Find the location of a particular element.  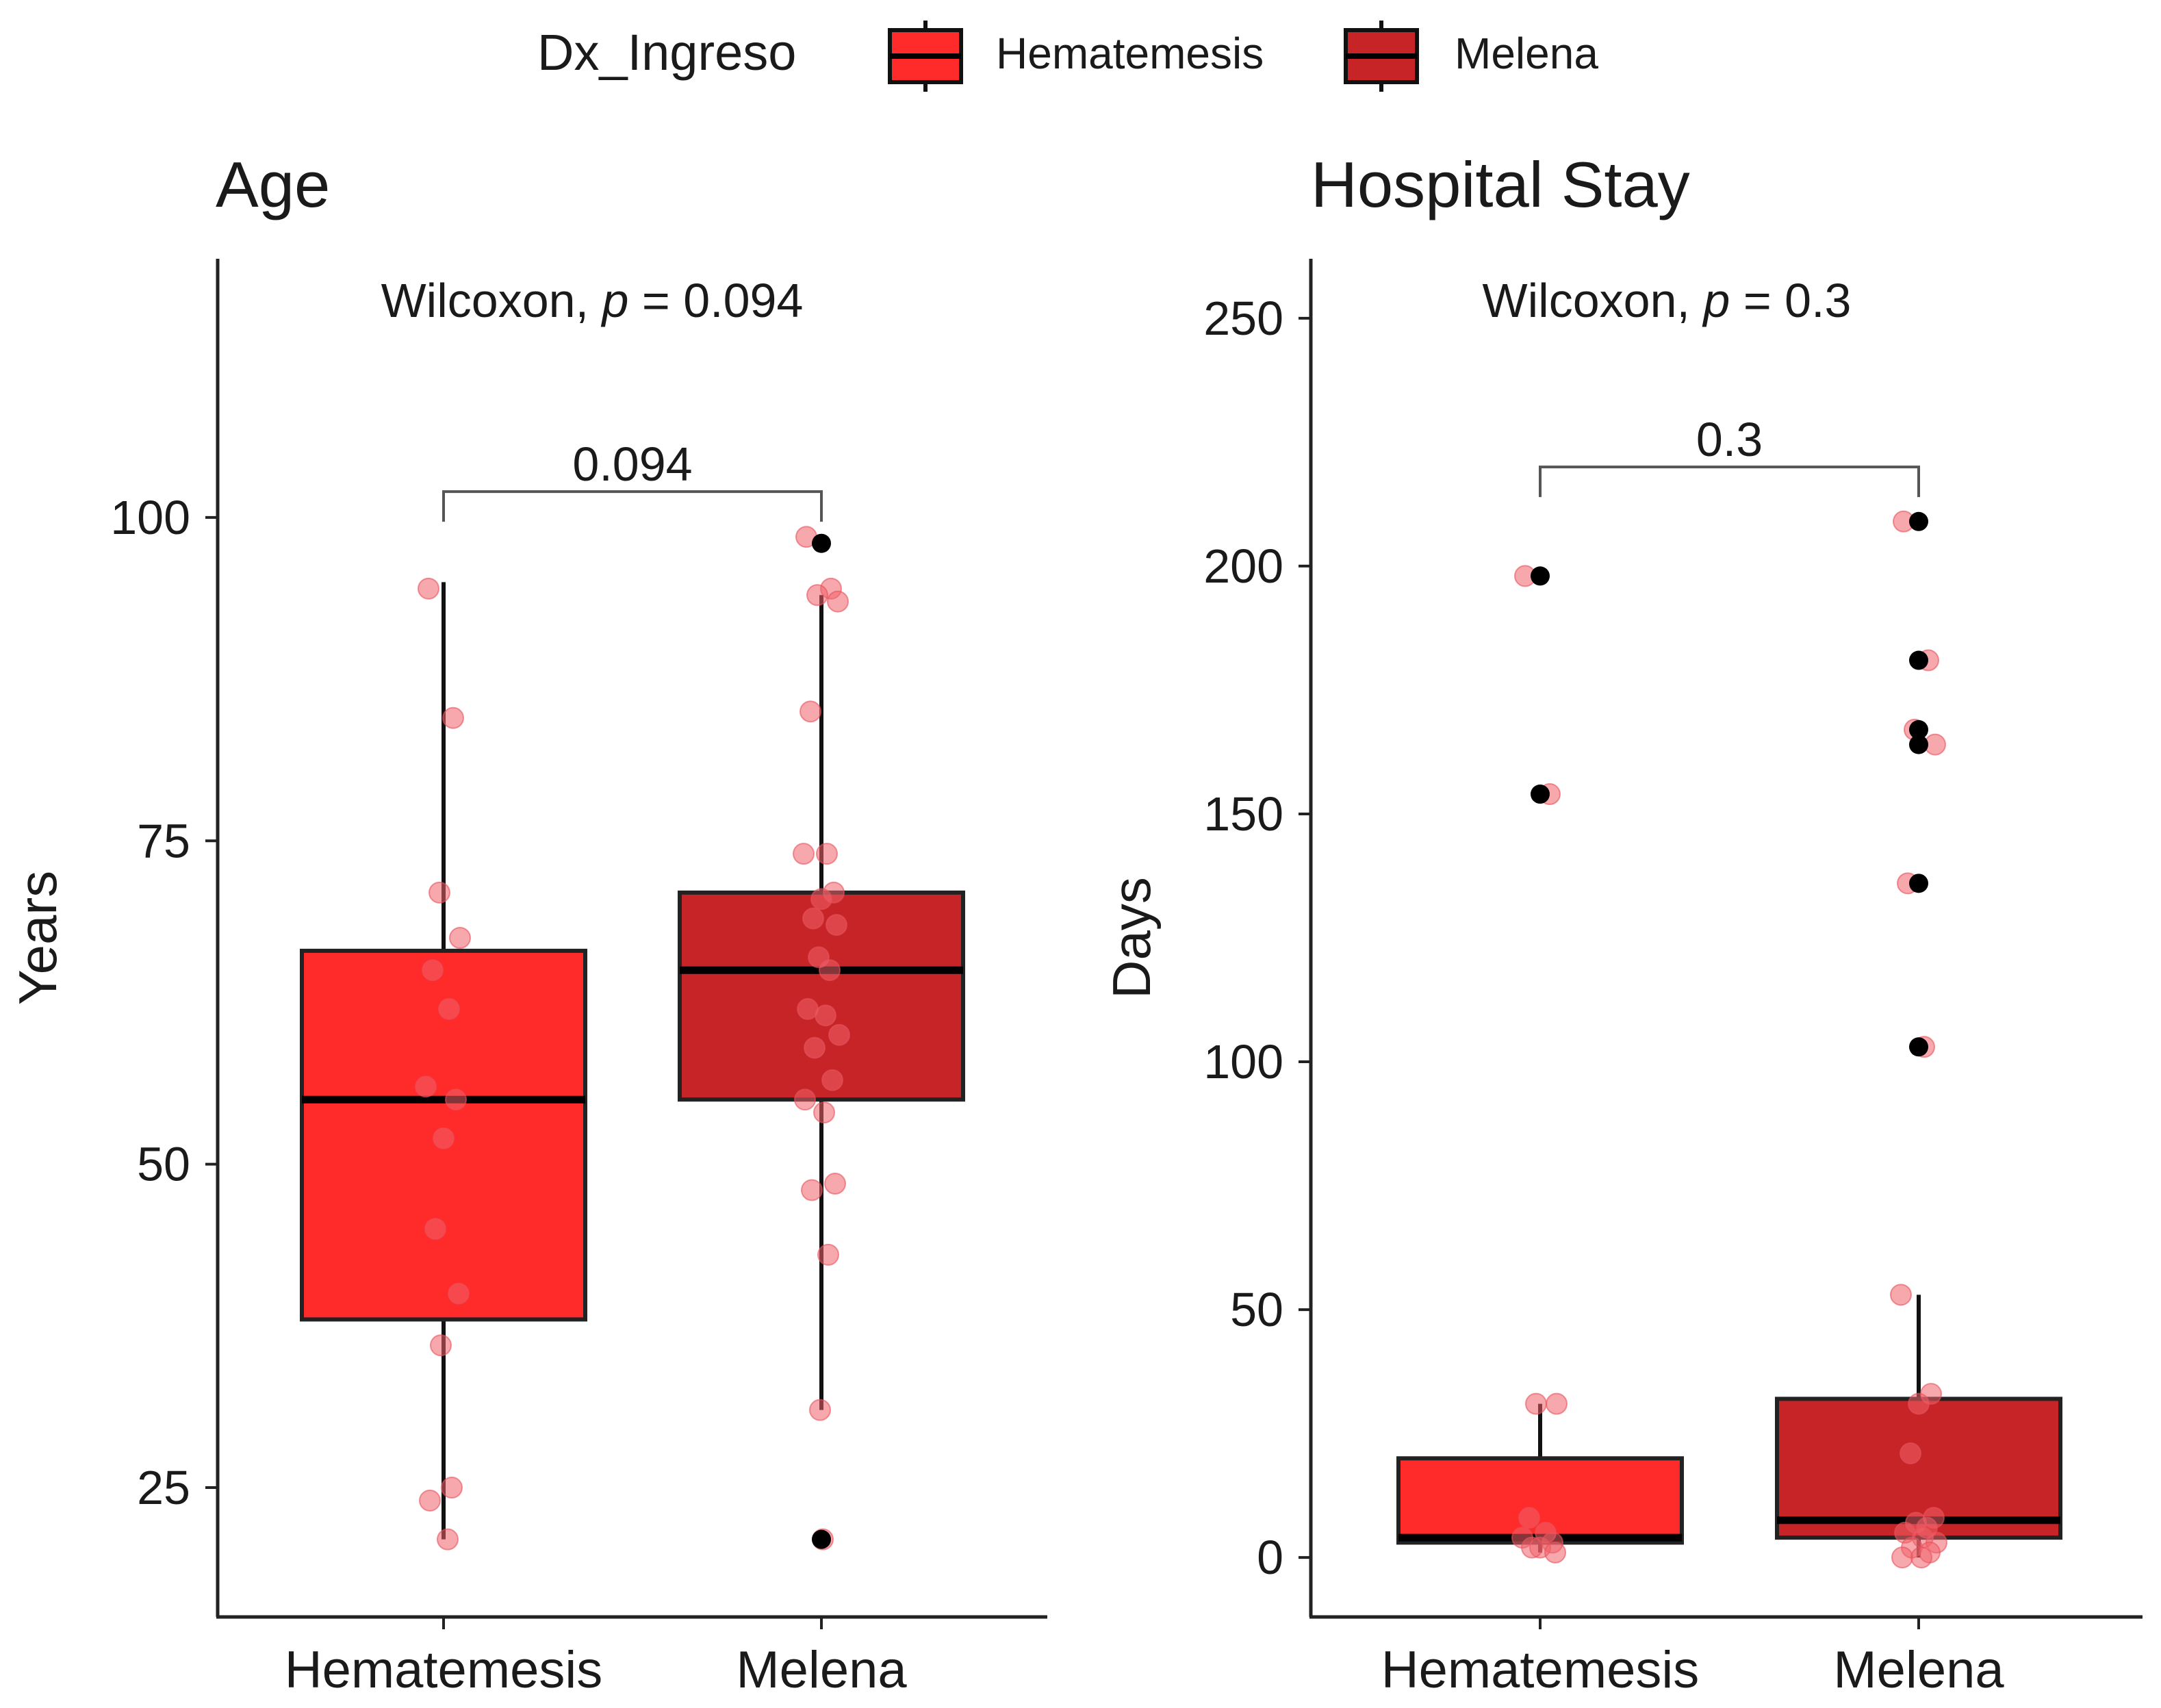

legend-label-melena: Melena is located at coordinates (1526, 53).